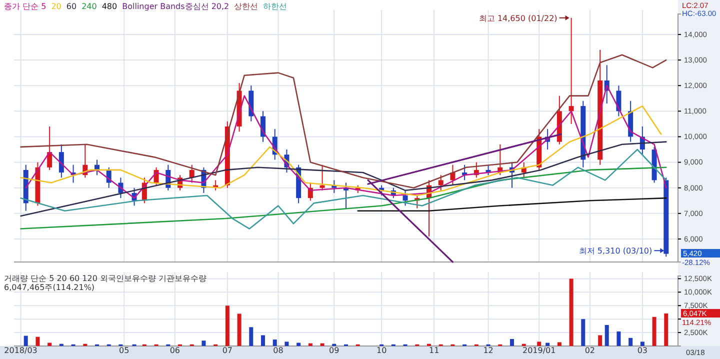 This screenshot has width=720, height=359. I want to click on text: 240, so click(89, 6).